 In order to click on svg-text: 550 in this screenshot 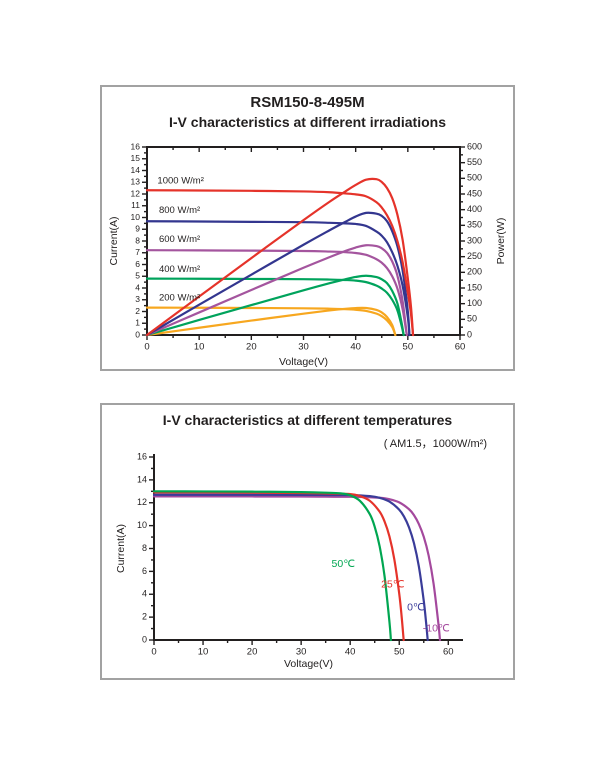, I will do `click(474, 162)`.